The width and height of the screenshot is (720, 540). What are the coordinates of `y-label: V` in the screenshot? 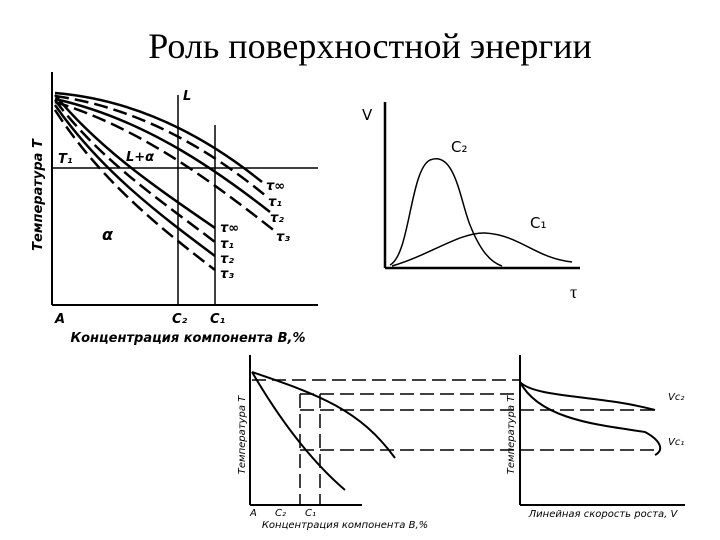 It's located at (367, 115).